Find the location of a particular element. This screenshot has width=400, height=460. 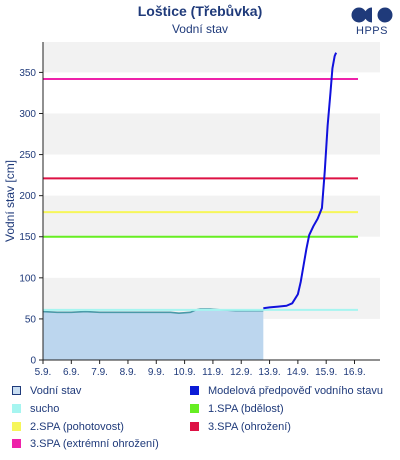

legend-swatch-sucho is located at coordinates (16, 408).